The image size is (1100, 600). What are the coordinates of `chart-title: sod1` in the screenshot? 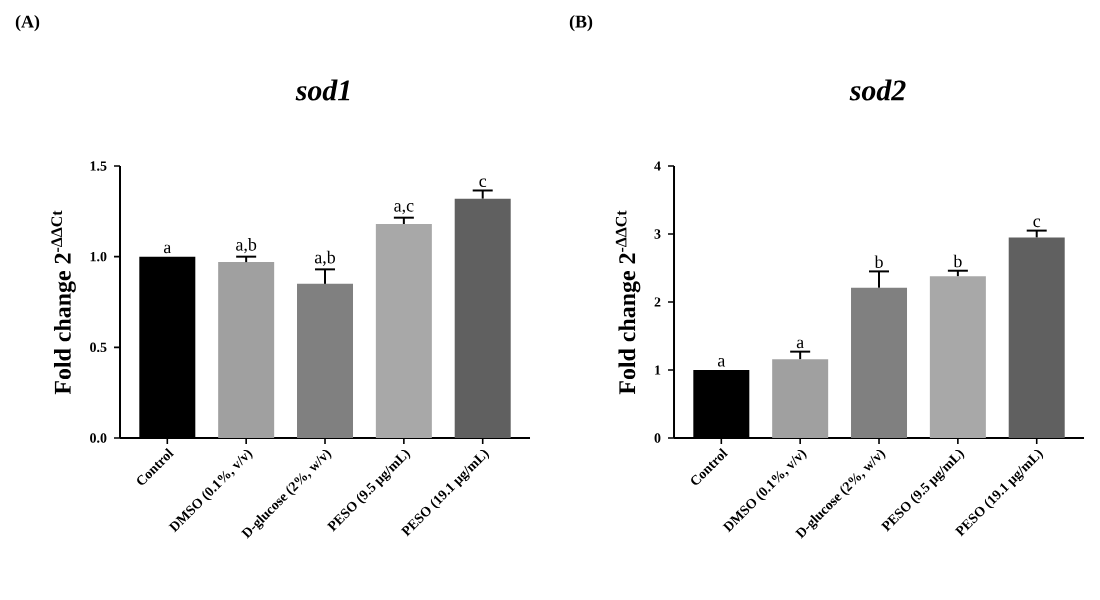 It's located at (322, 90).